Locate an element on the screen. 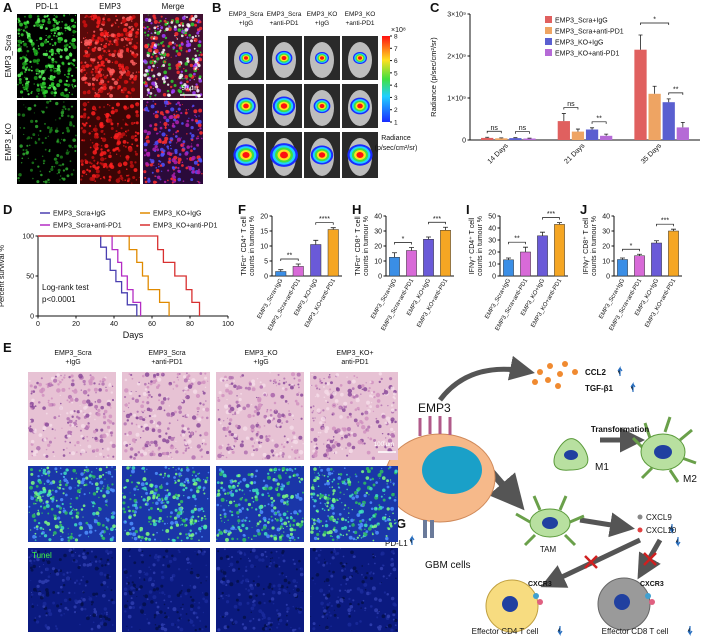 This screenshot has width=709, height=636. receptor is located at coordinates (428, 529).